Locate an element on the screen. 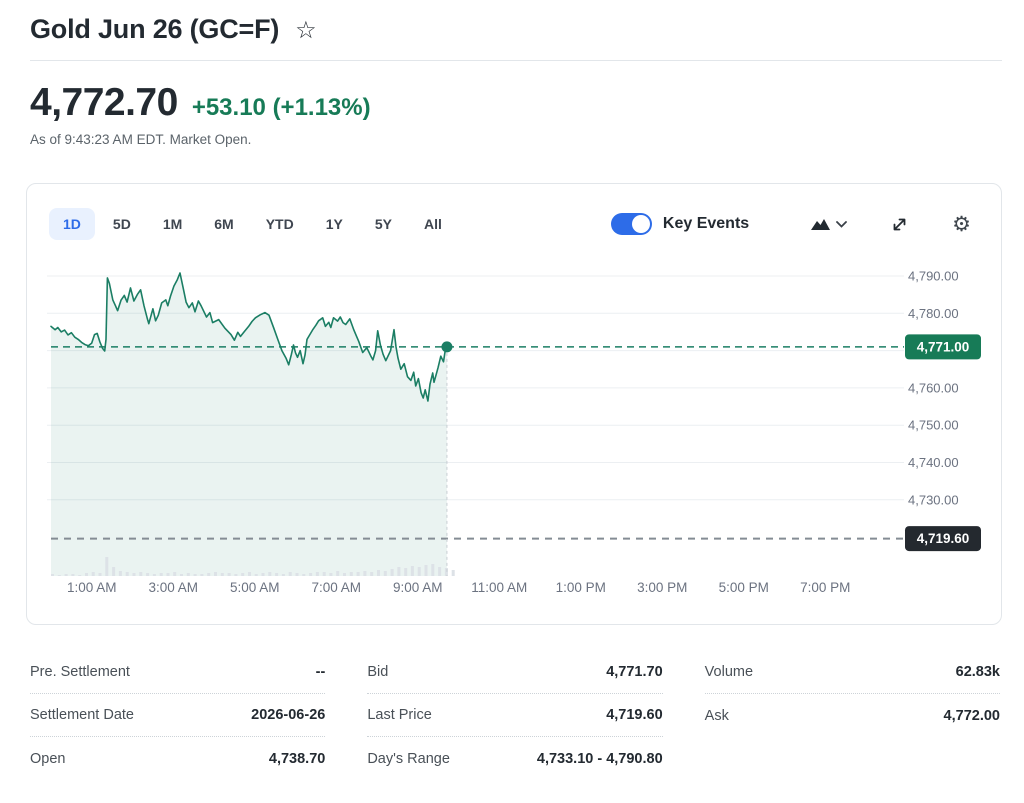 The width and height of the screenshot is (1024, 803). quote-value: 4,719.60 is located at coordinates (634, 715).